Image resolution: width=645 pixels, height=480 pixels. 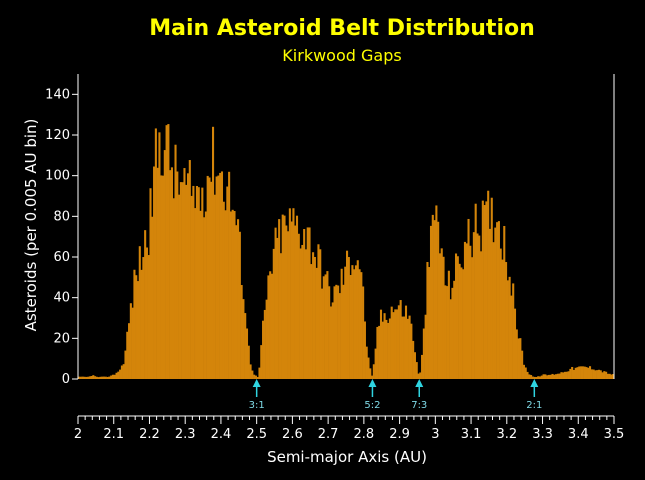 I want to click on x-tick-label: 2.9, so click(x=399, y=434).